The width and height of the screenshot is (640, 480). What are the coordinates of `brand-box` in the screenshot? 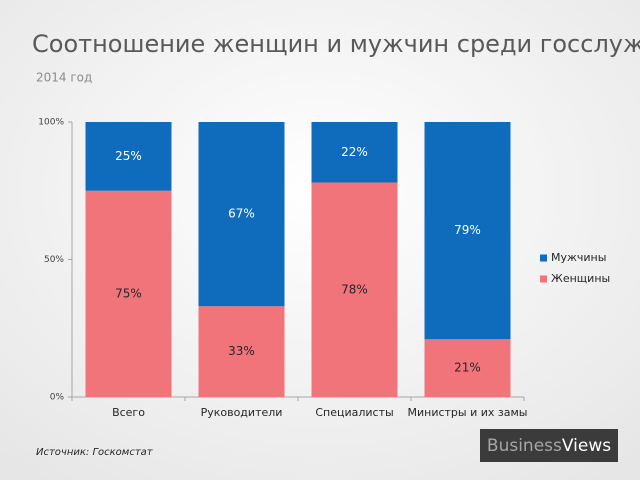 It's located at (549, 445).